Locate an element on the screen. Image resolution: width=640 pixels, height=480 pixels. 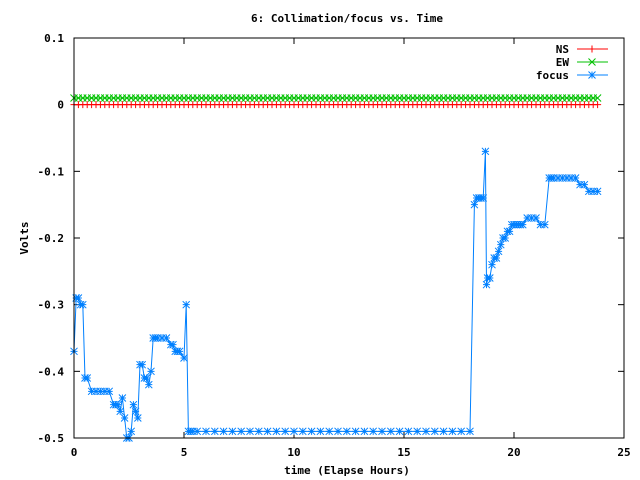
y-tick-label: 0 is located at coordinates (60, 105).